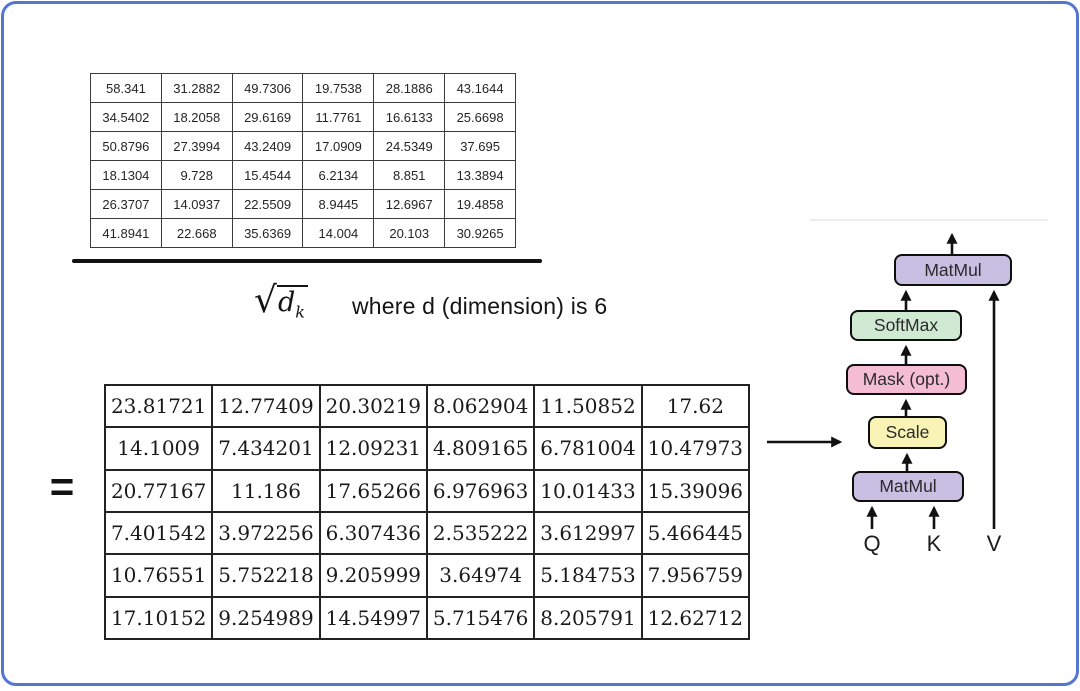 The image size is (1080, 691). What do you see at coordinates (300, 312) in the screenshot?
I see `subscript-k: k` at bounding box center [300, 312].